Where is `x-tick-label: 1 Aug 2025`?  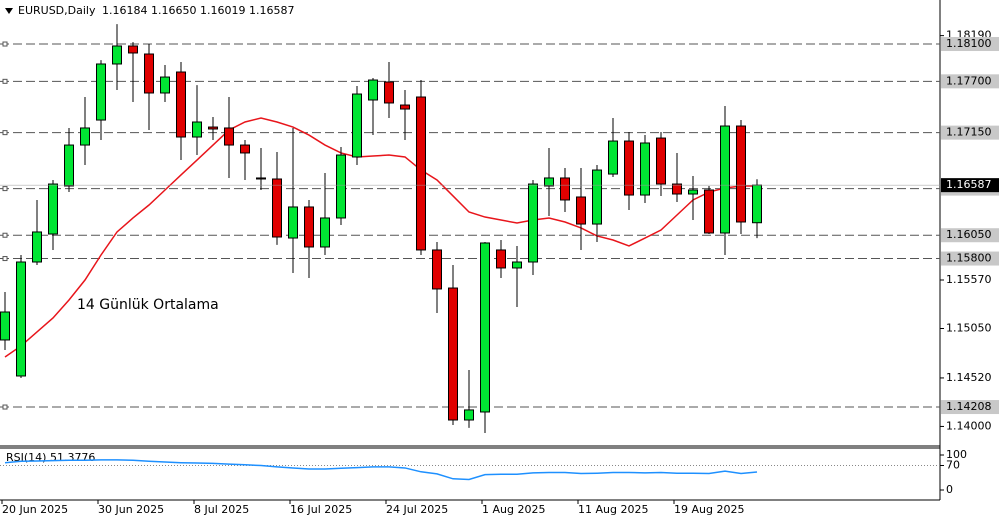
x-tick-label: 1 Aug 2025 is located at coordinates (513, 509).